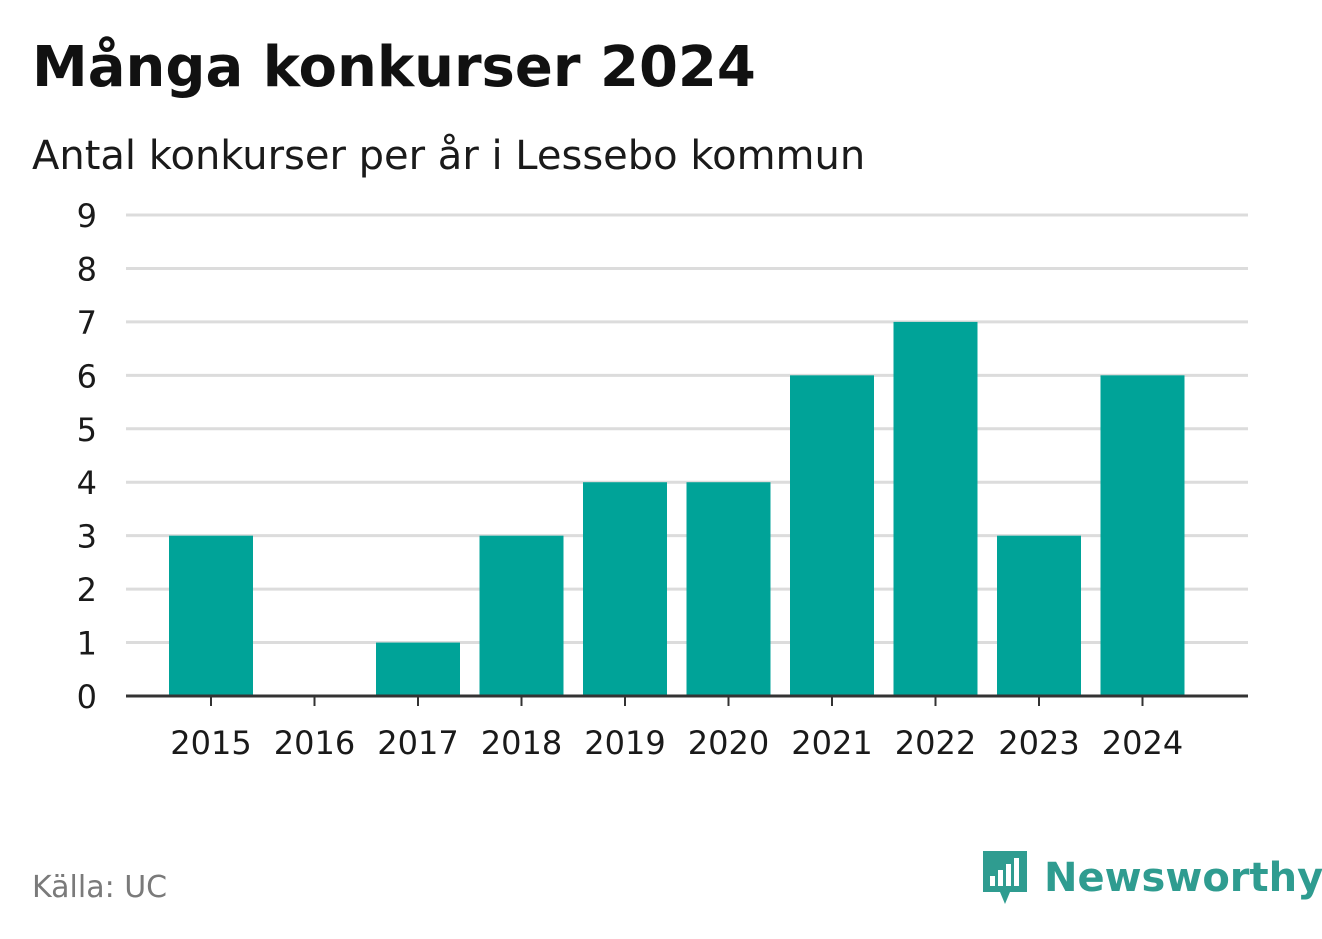 The height and width of the screenshot is (939, 1322). Describe the element at coordinates (87, 590) in the screenshot. I see `y-tick-label: 2` at that location.